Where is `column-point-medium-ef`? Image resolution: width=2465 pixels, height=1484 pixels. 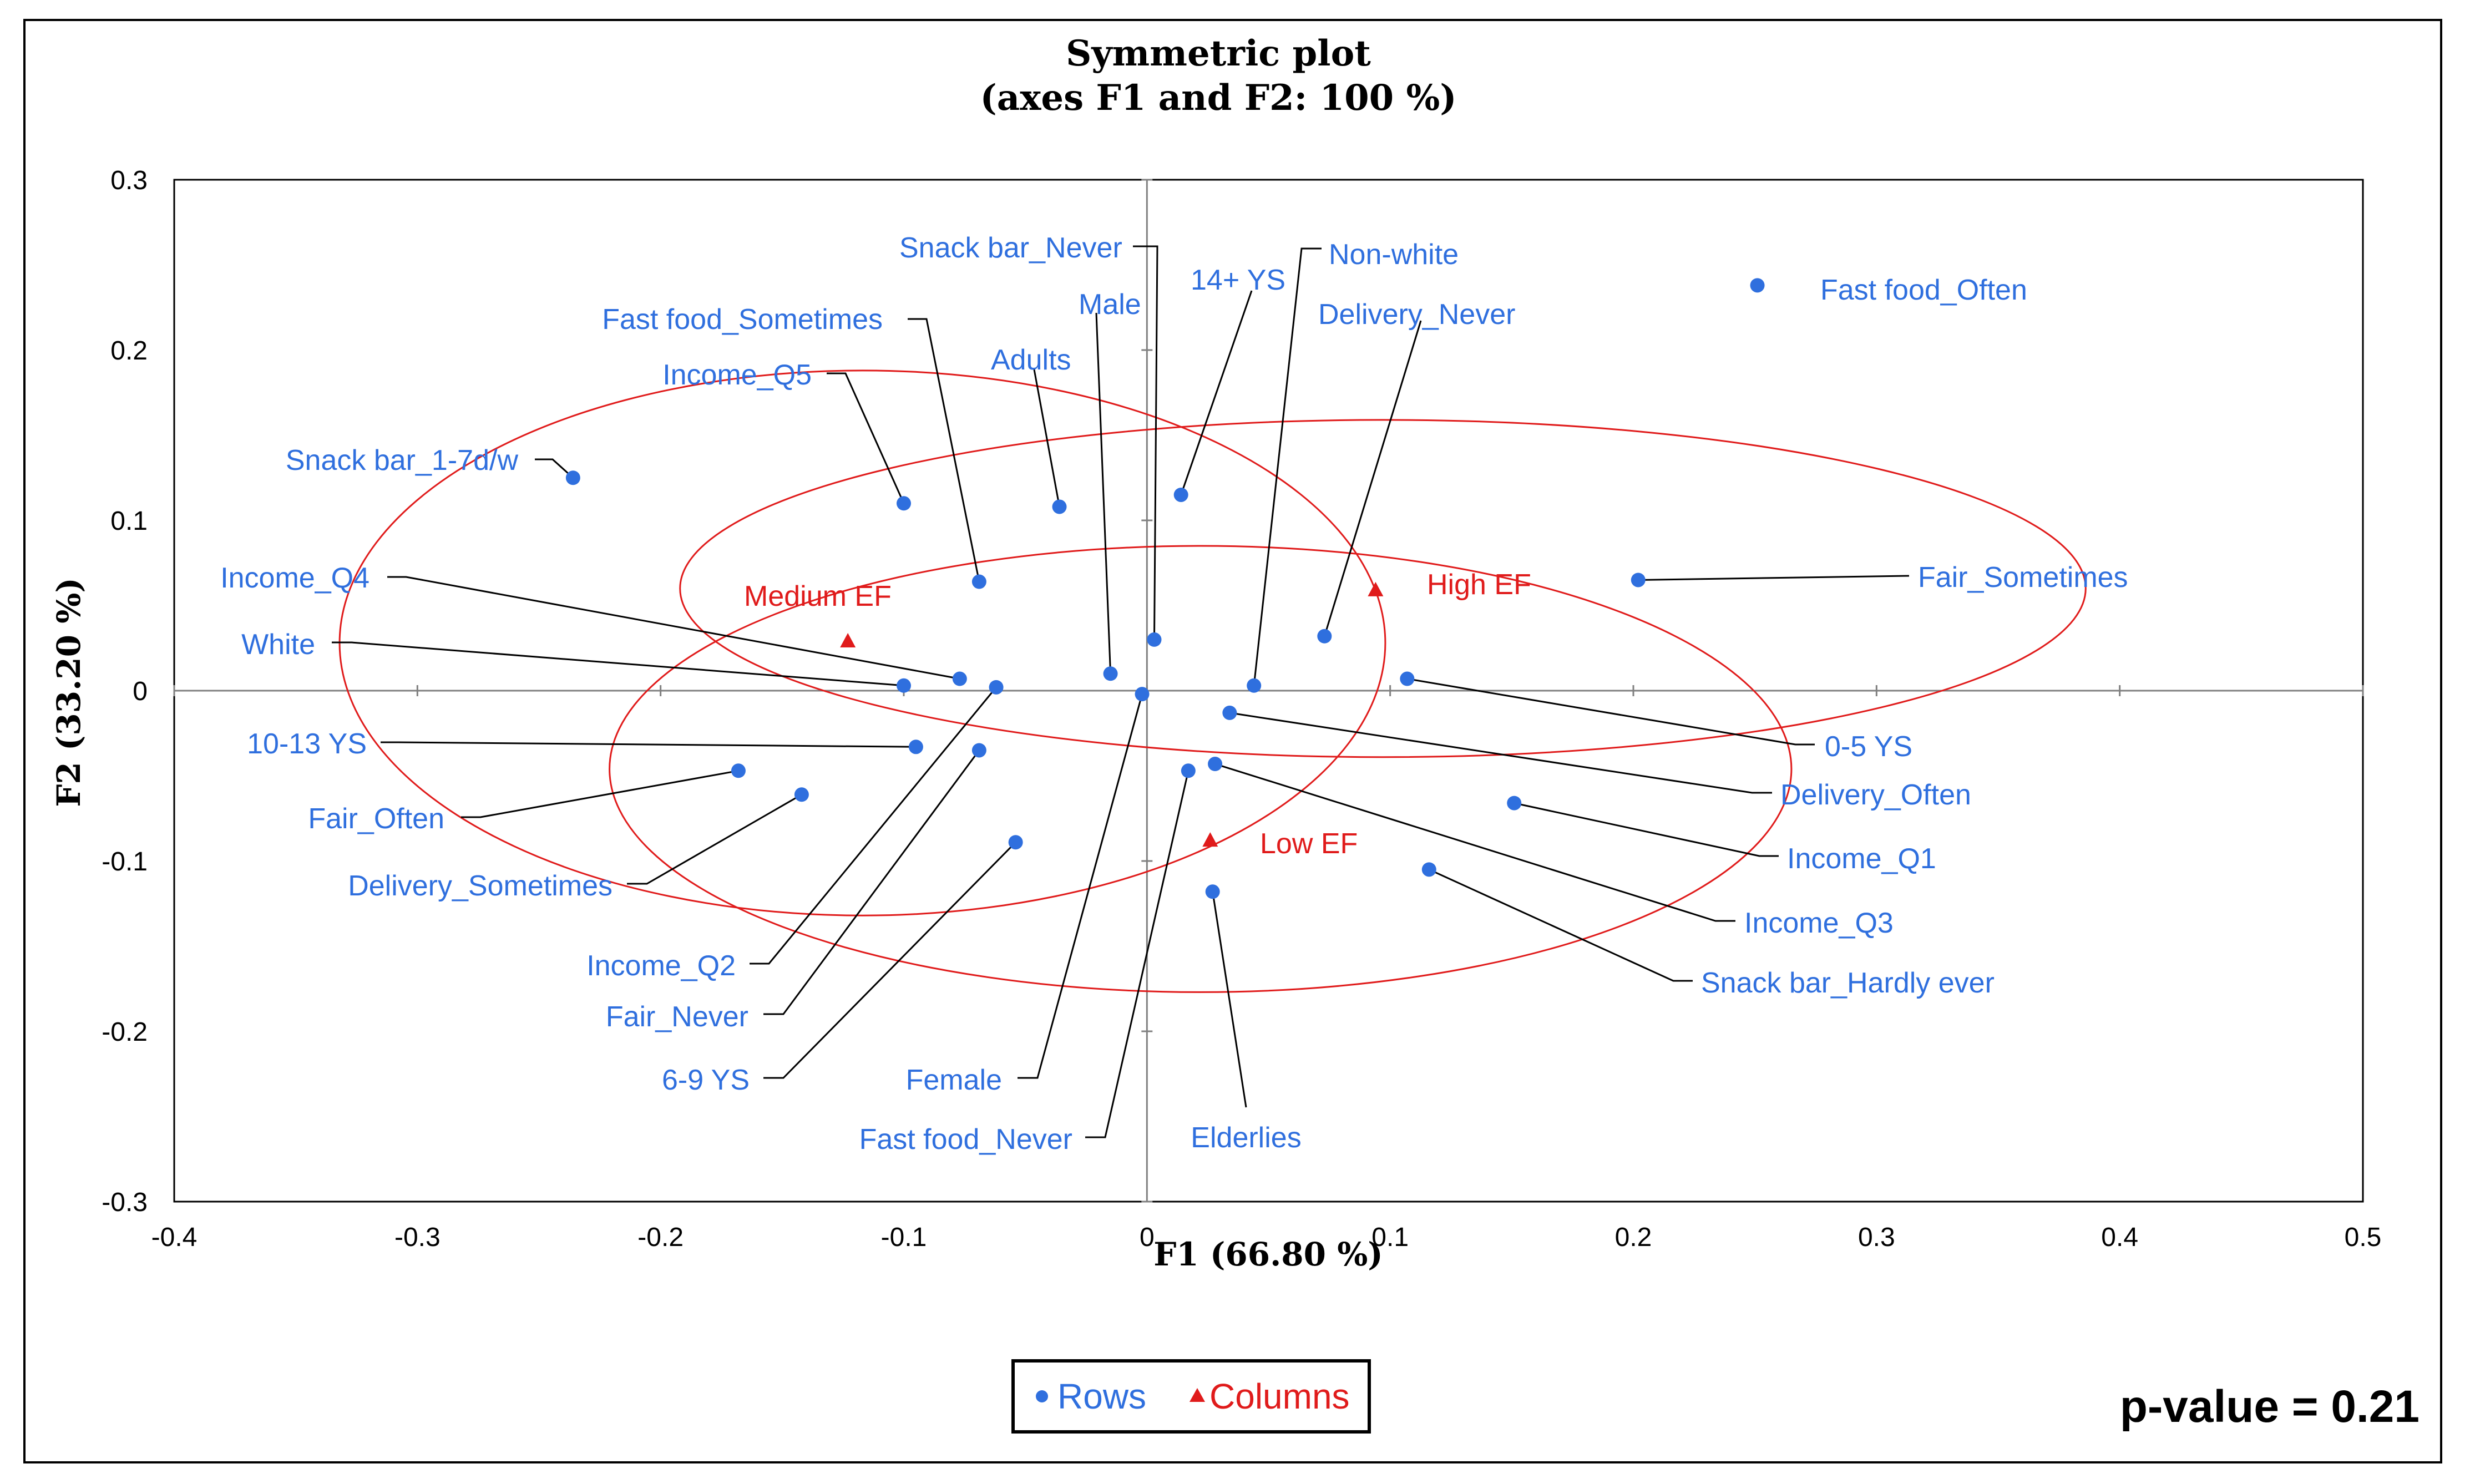
column-point-medium-ef is located at coordinates (848, 639).